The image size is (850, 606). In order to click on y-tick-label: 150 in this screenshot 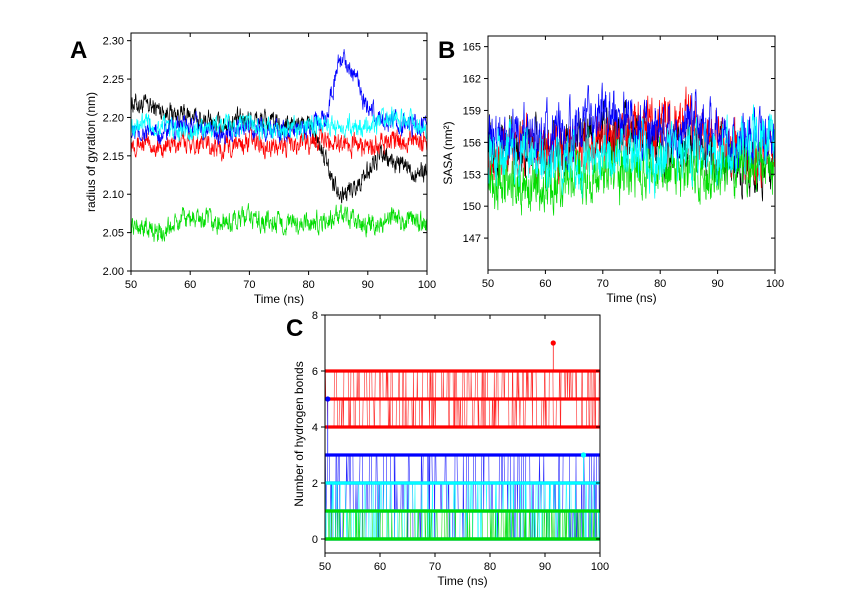, I will do `click(472, 207)`.